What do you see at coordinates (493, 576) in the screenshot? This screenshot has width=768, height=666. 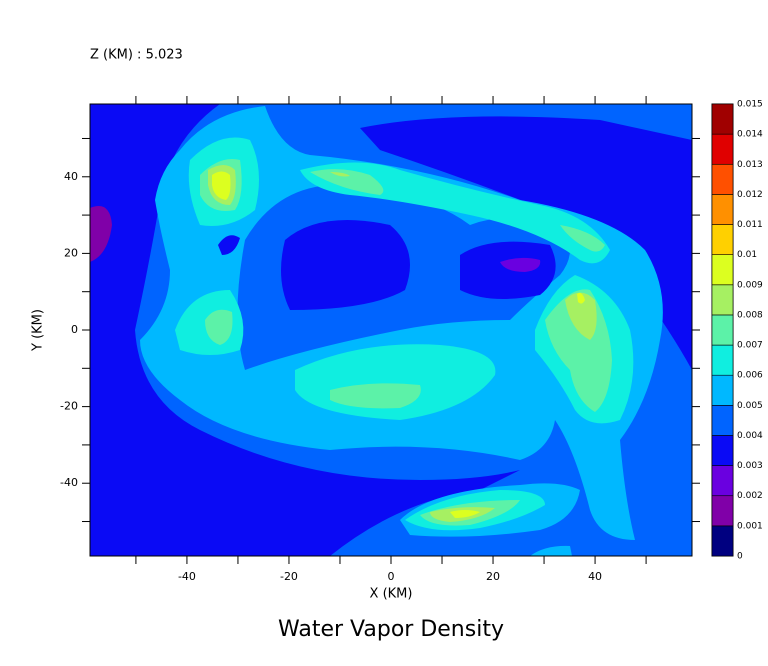 I see `x-tick-label: 20` at bounding box center [493, 576].